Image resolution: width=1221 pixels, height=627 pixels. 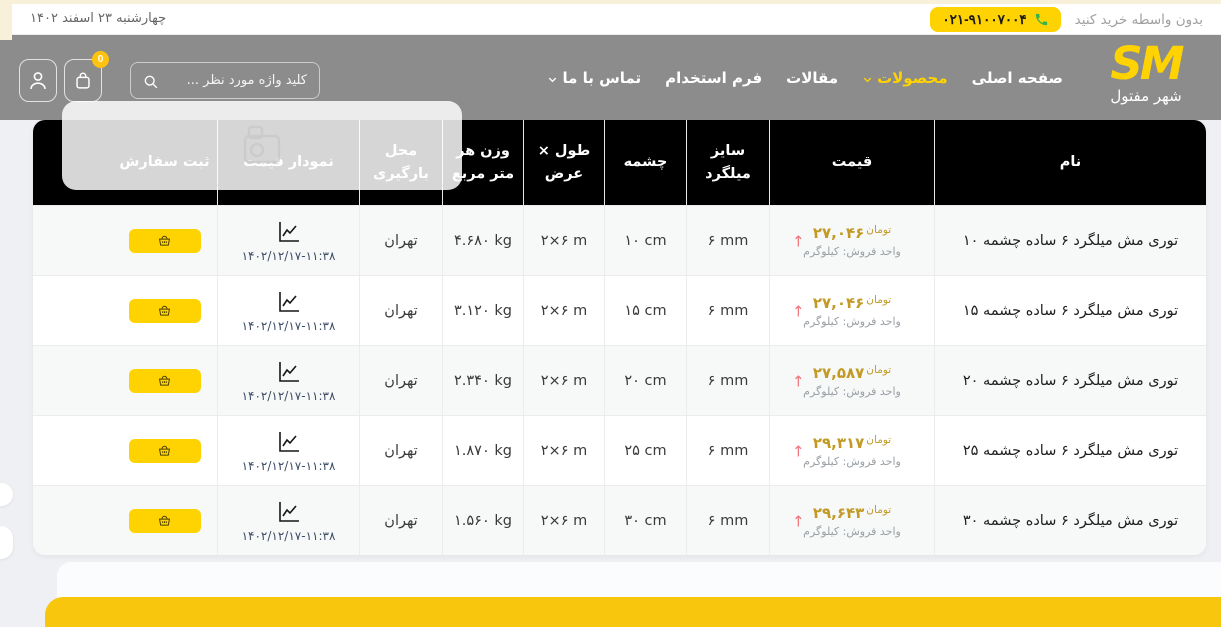 I want to click on cart-button: 0, so click(x=86, y=76).